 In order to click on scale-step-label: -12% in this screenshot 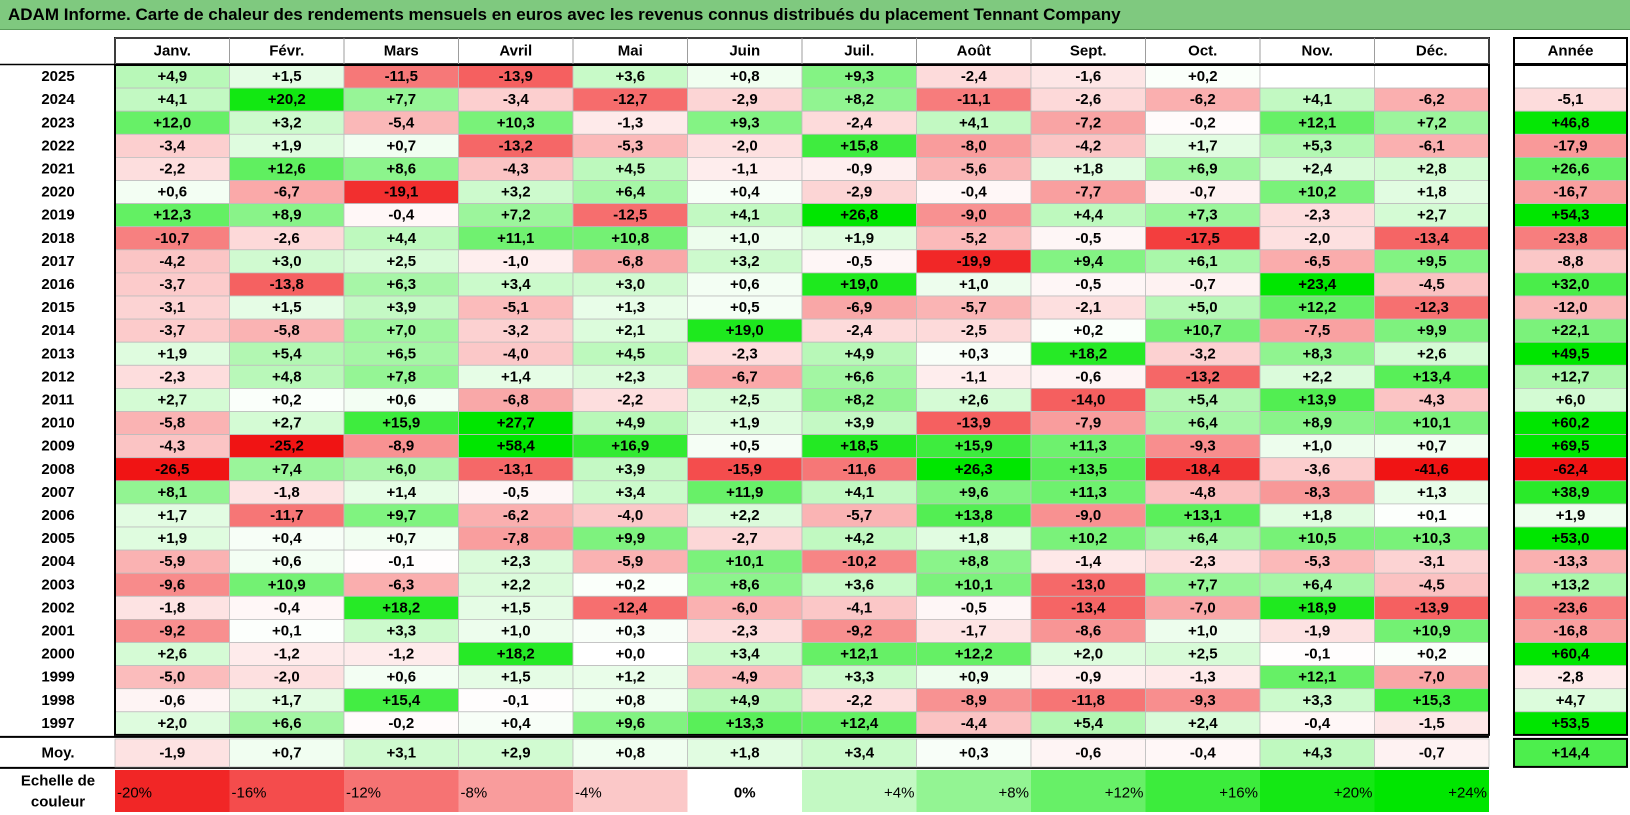, I will do `click(363, 793)`.